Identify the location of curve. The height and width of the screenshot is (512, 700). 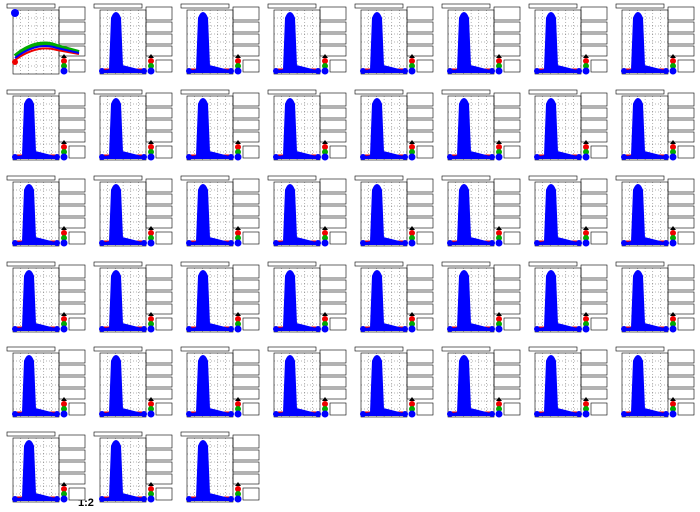
(47, 54).